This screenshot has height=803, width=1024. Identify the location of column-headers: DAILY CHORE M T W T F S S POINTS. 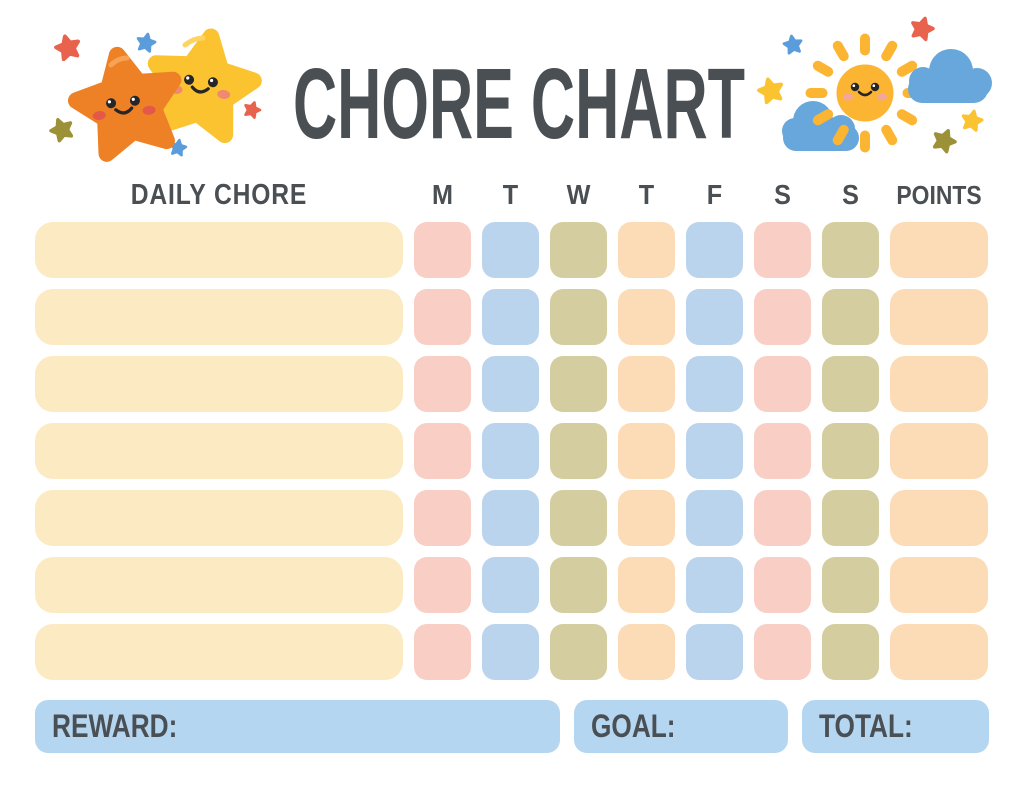
(511, 195).